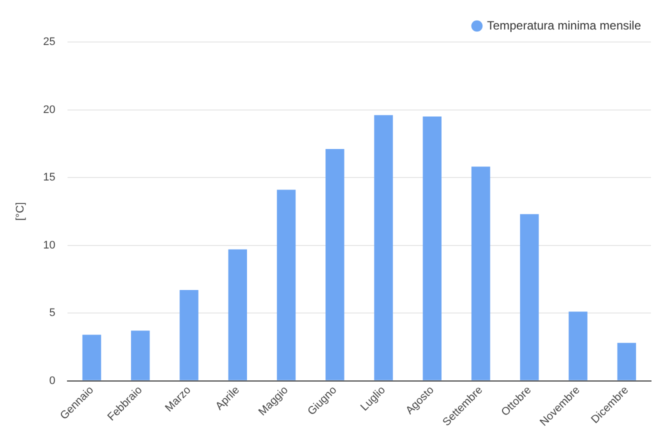  I want to click on y-tick-label: 10, so click(49, 245).